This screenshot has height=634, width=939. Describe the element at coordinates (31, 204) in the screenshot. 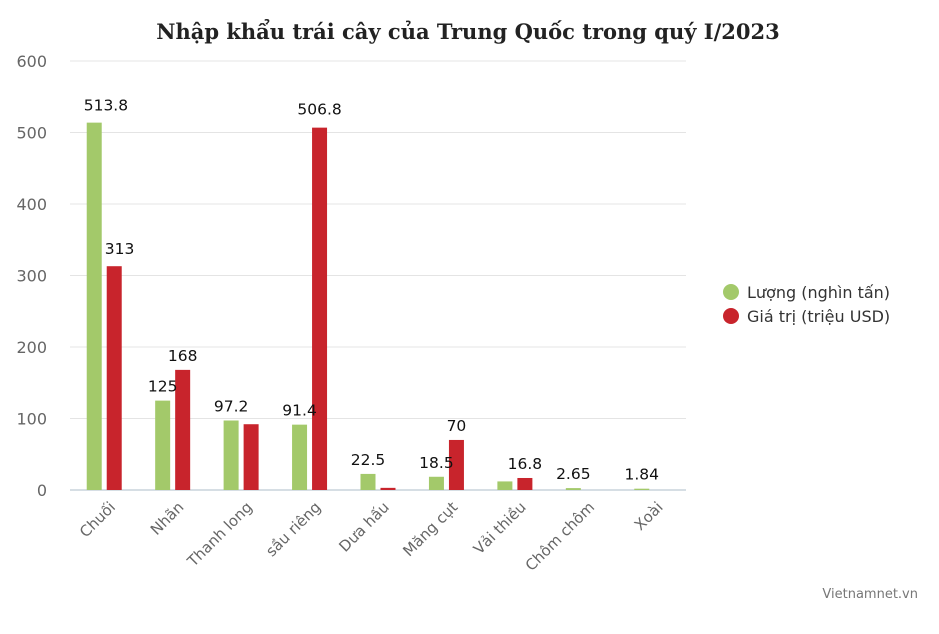

I see `y-tick-label: 400` at that location.